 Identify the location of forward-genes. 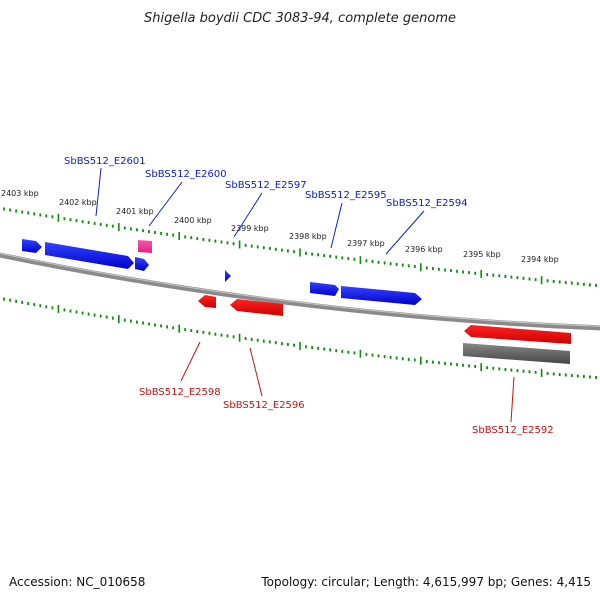
(222, 272).